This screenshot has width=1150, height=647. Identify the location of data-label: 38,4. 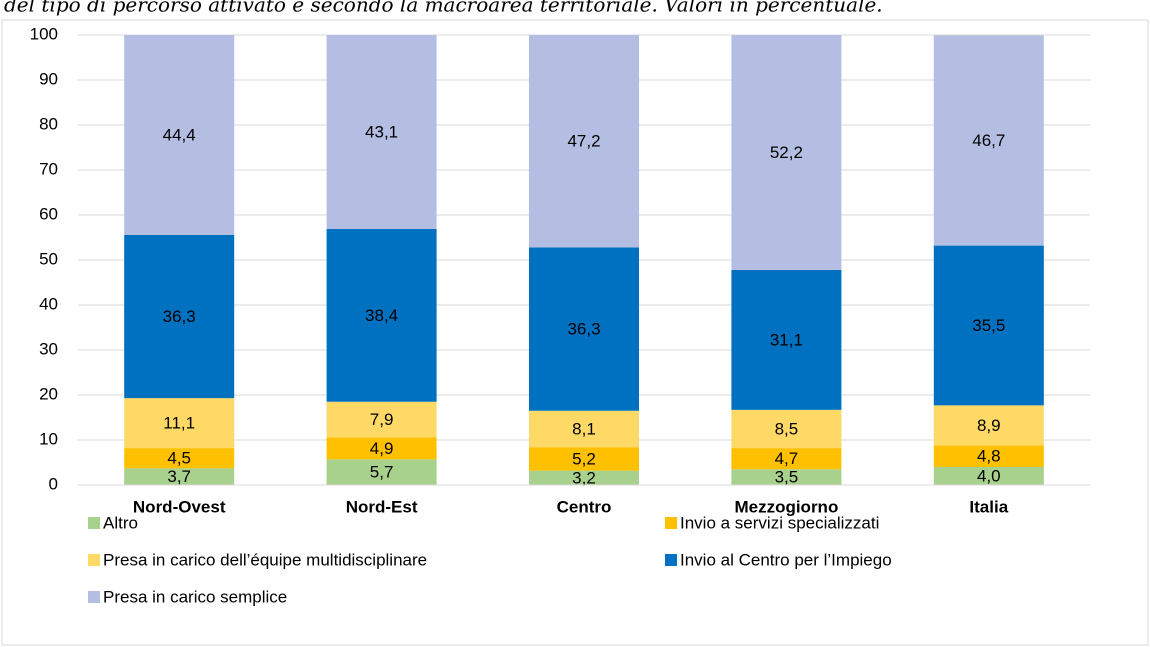
(381, 315).